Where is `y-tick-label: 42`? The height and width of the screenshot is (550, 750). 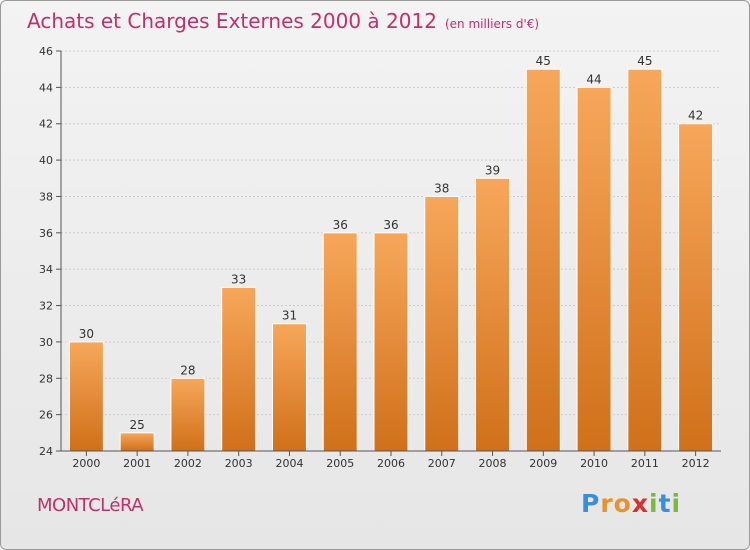 y-tick-label: 42 is located at coordinates (46, 124).